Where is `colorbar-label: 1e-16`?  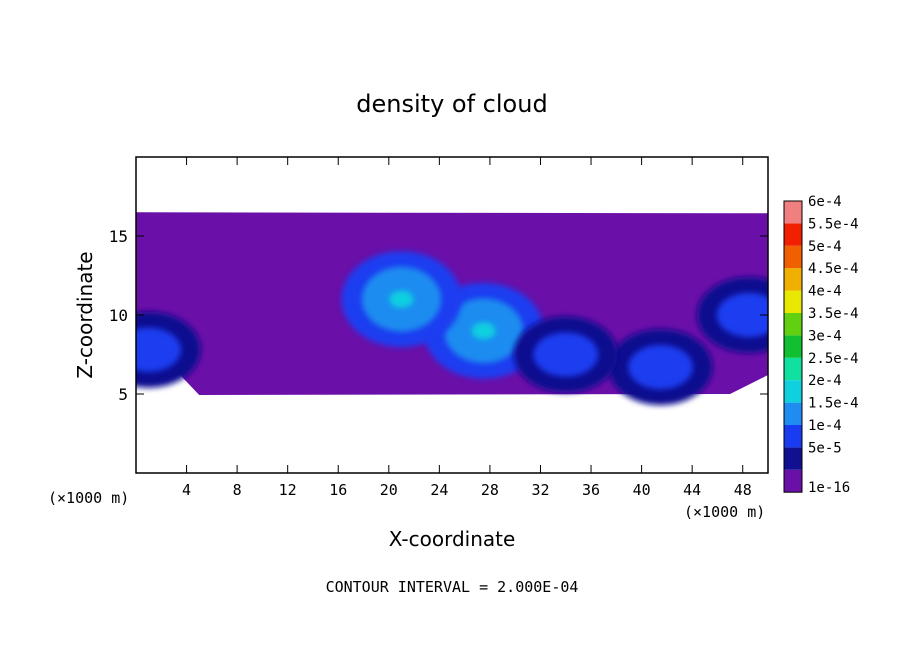
colorbar-label: 1e-16 is located at coordinates (829, 488).